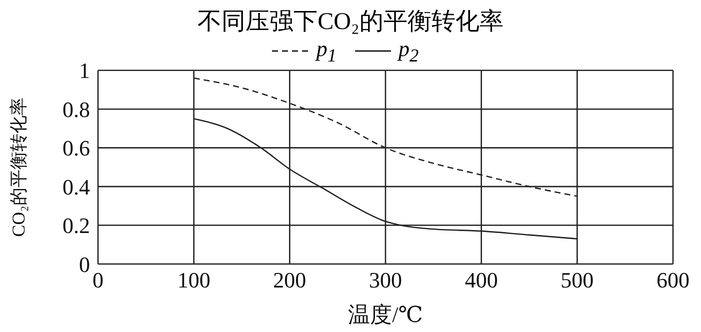 Image resolution: width=701 pixels, height=332 pixels. I want to click on y-tick-label: 0.2, so click(76, 225).